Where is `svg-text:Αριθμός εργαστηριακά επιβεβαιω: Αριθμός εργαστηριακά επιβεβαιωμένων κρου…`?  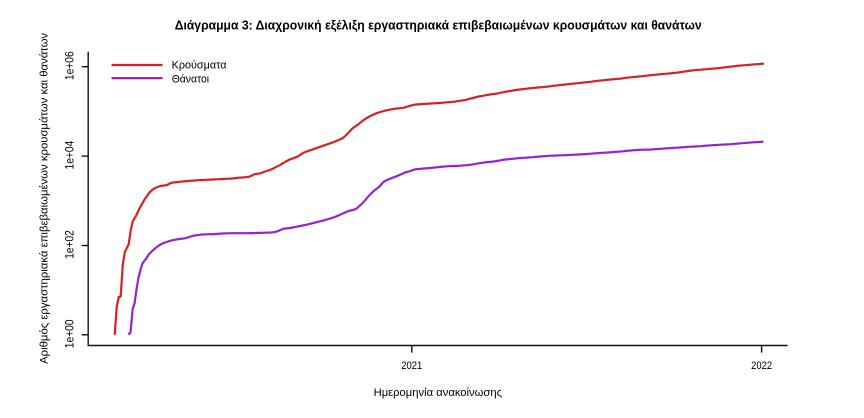
svg-text:Αριθμός εργαστηριακά επιβεβαιω: Αριθμός εργαστηριακά επιβεβαιωμένων κρου… is located at coordinates (44, 198).